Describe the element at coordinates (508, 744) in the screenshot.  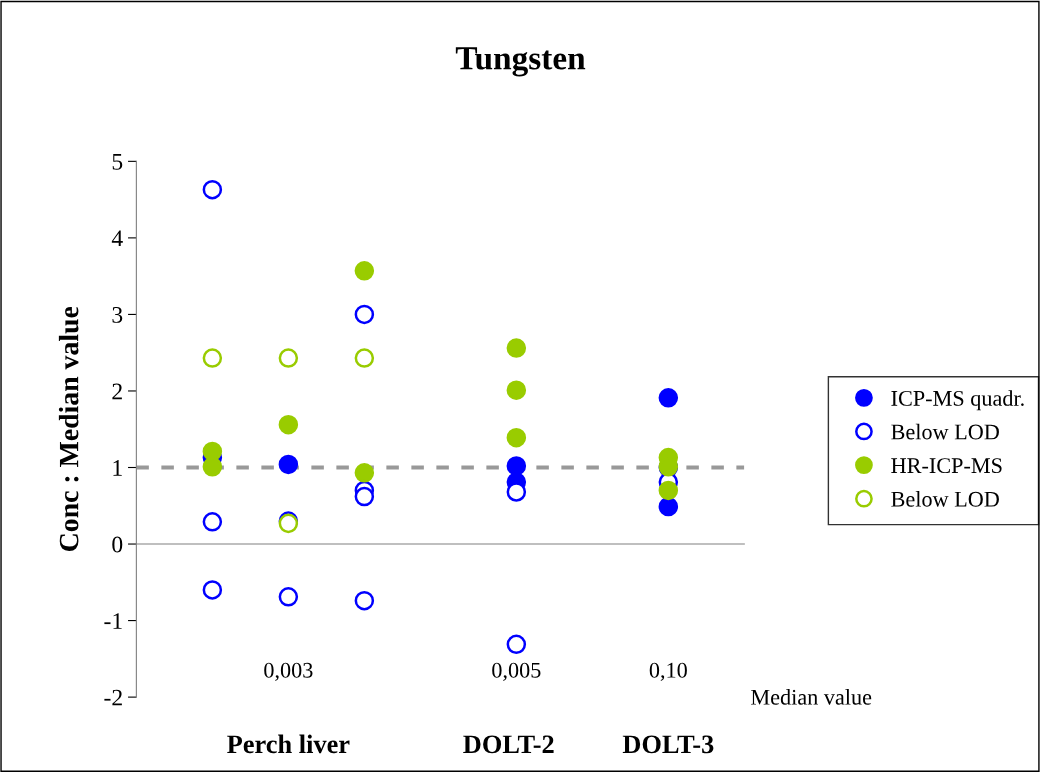
I see `text: DOLT-2` at that location.